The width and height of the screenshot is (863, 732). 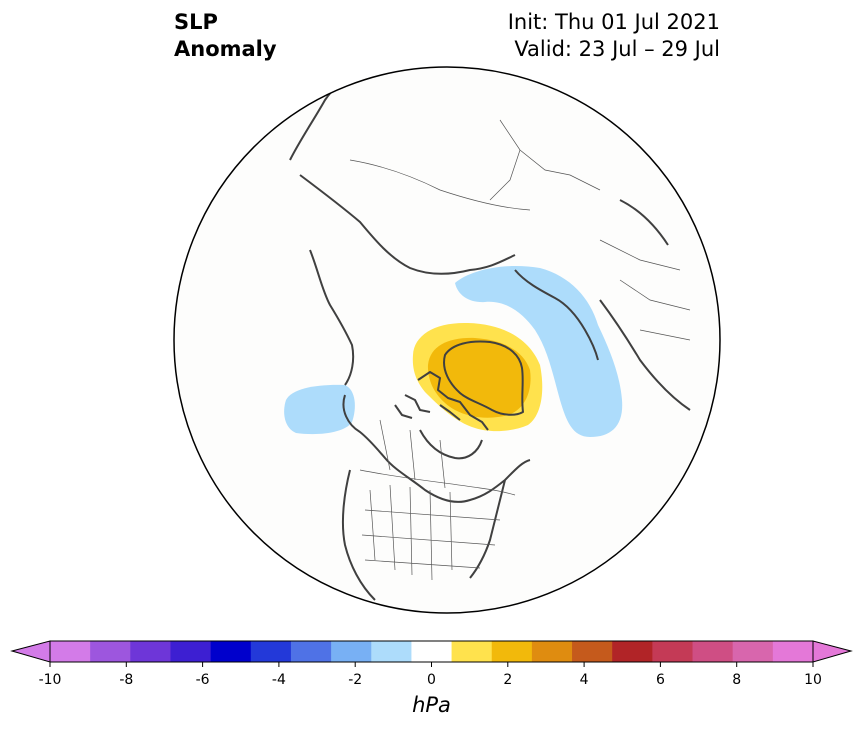 What do you see at coordinates (431, 532) in the screenshot?
I see `border-us-states` at bounding box center [431, 532].